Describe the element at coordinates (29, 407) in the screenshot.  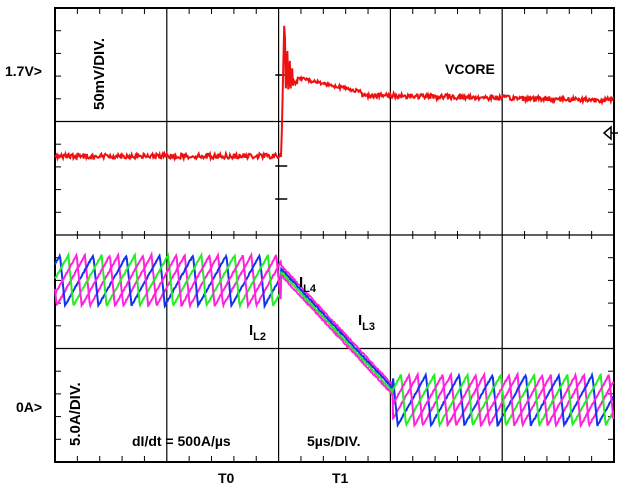
I see `bottom-ref-label: 0A>` at that location.